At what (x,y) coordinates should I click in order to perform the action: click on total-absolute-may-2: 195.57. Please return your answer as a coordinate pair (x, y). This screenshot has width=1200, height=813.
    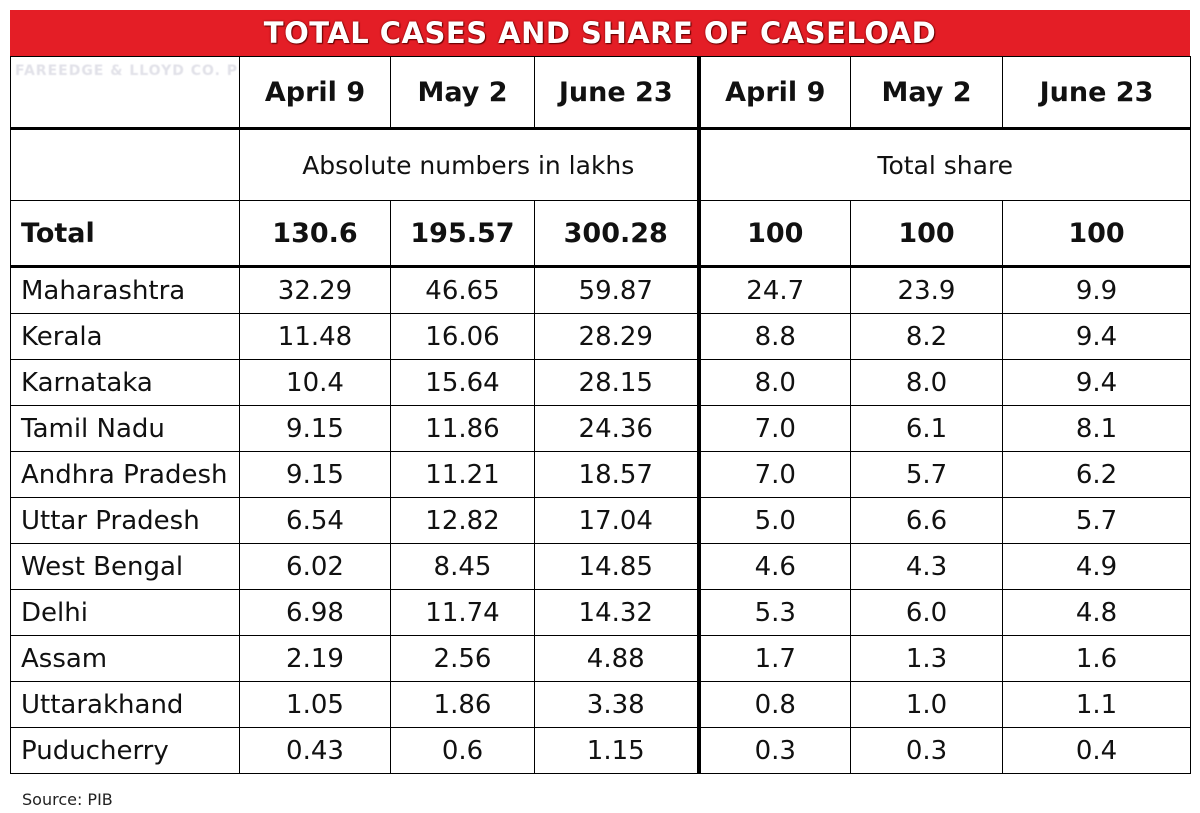
    Looking at the image, I should click on (462, 234).